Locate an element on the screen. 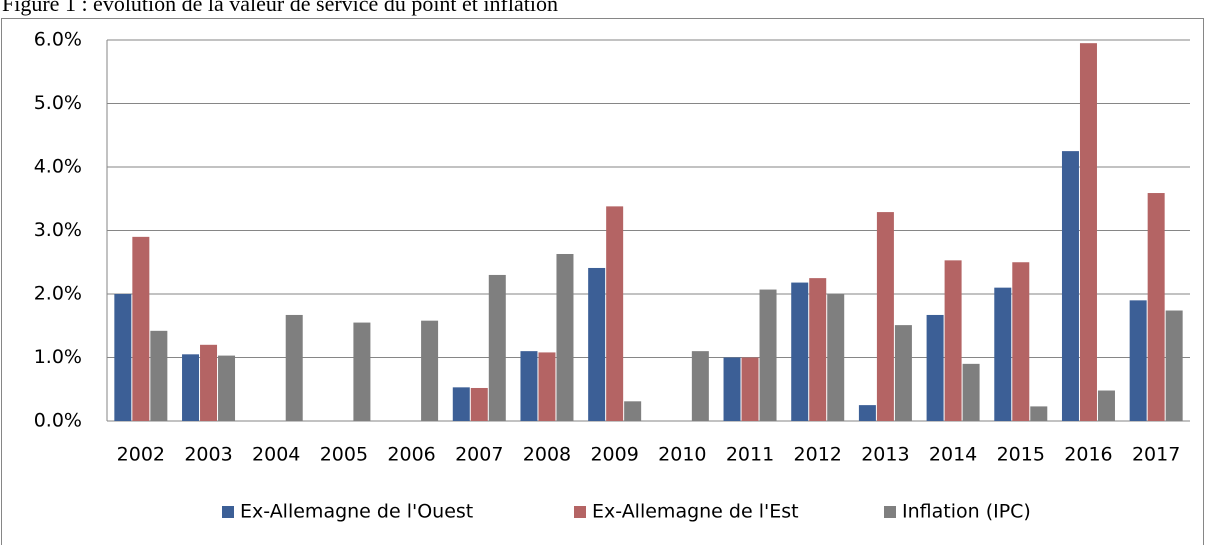  x-tick-label: 2003 is located at coordinates (208, 455).